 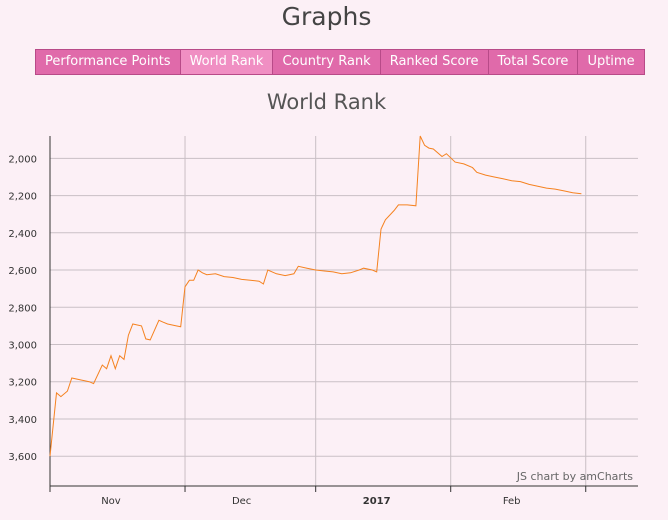 What do you see at coordinates (22, 420) in the screenshot?
I see `y-tick-label: 3,400` at bounding box center [22, 420].